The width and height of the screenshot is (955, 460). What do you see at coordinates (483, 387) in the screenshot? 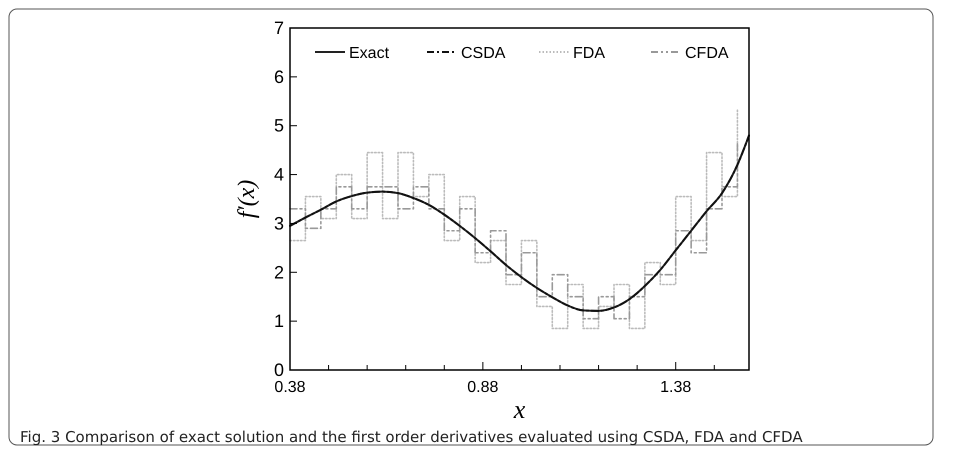
I see `x-tick-label: 0.88` at bounding box center [483, 387].